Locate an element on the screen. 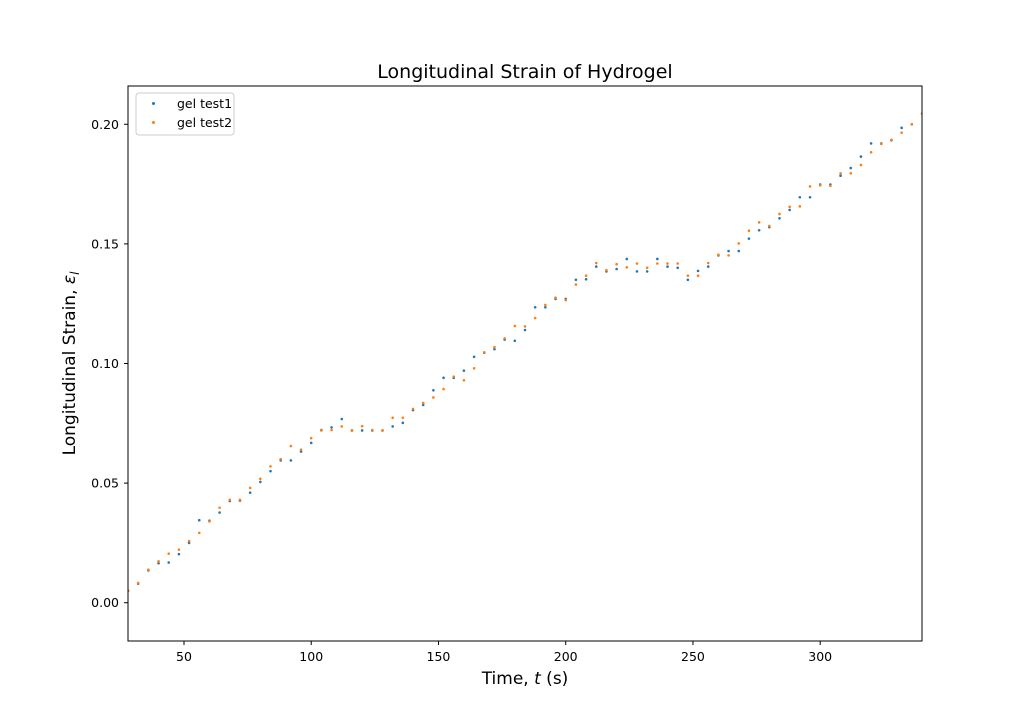 Image resolution: width=1024 pixels, height=720 pixels. y-axis-ticks: 0.00 0.05 0.10 0.15 0.20 is located at coordinates (109, 363).